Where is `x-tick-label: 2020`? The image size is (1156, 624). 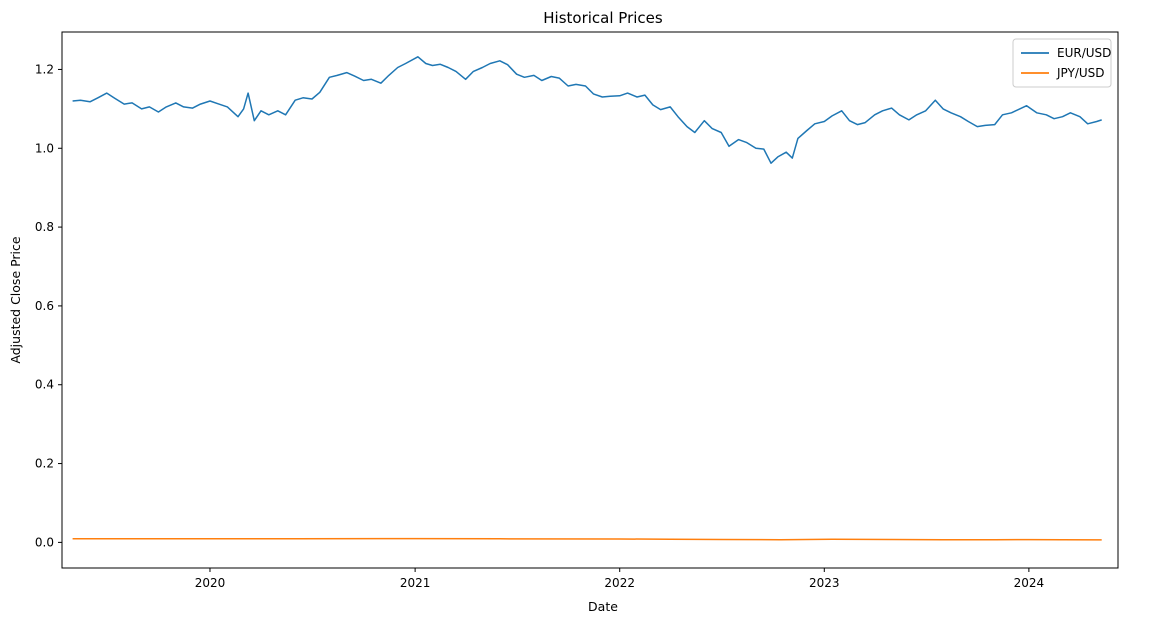
x-tick-label: 2020 is located at coordinates (210, 583).